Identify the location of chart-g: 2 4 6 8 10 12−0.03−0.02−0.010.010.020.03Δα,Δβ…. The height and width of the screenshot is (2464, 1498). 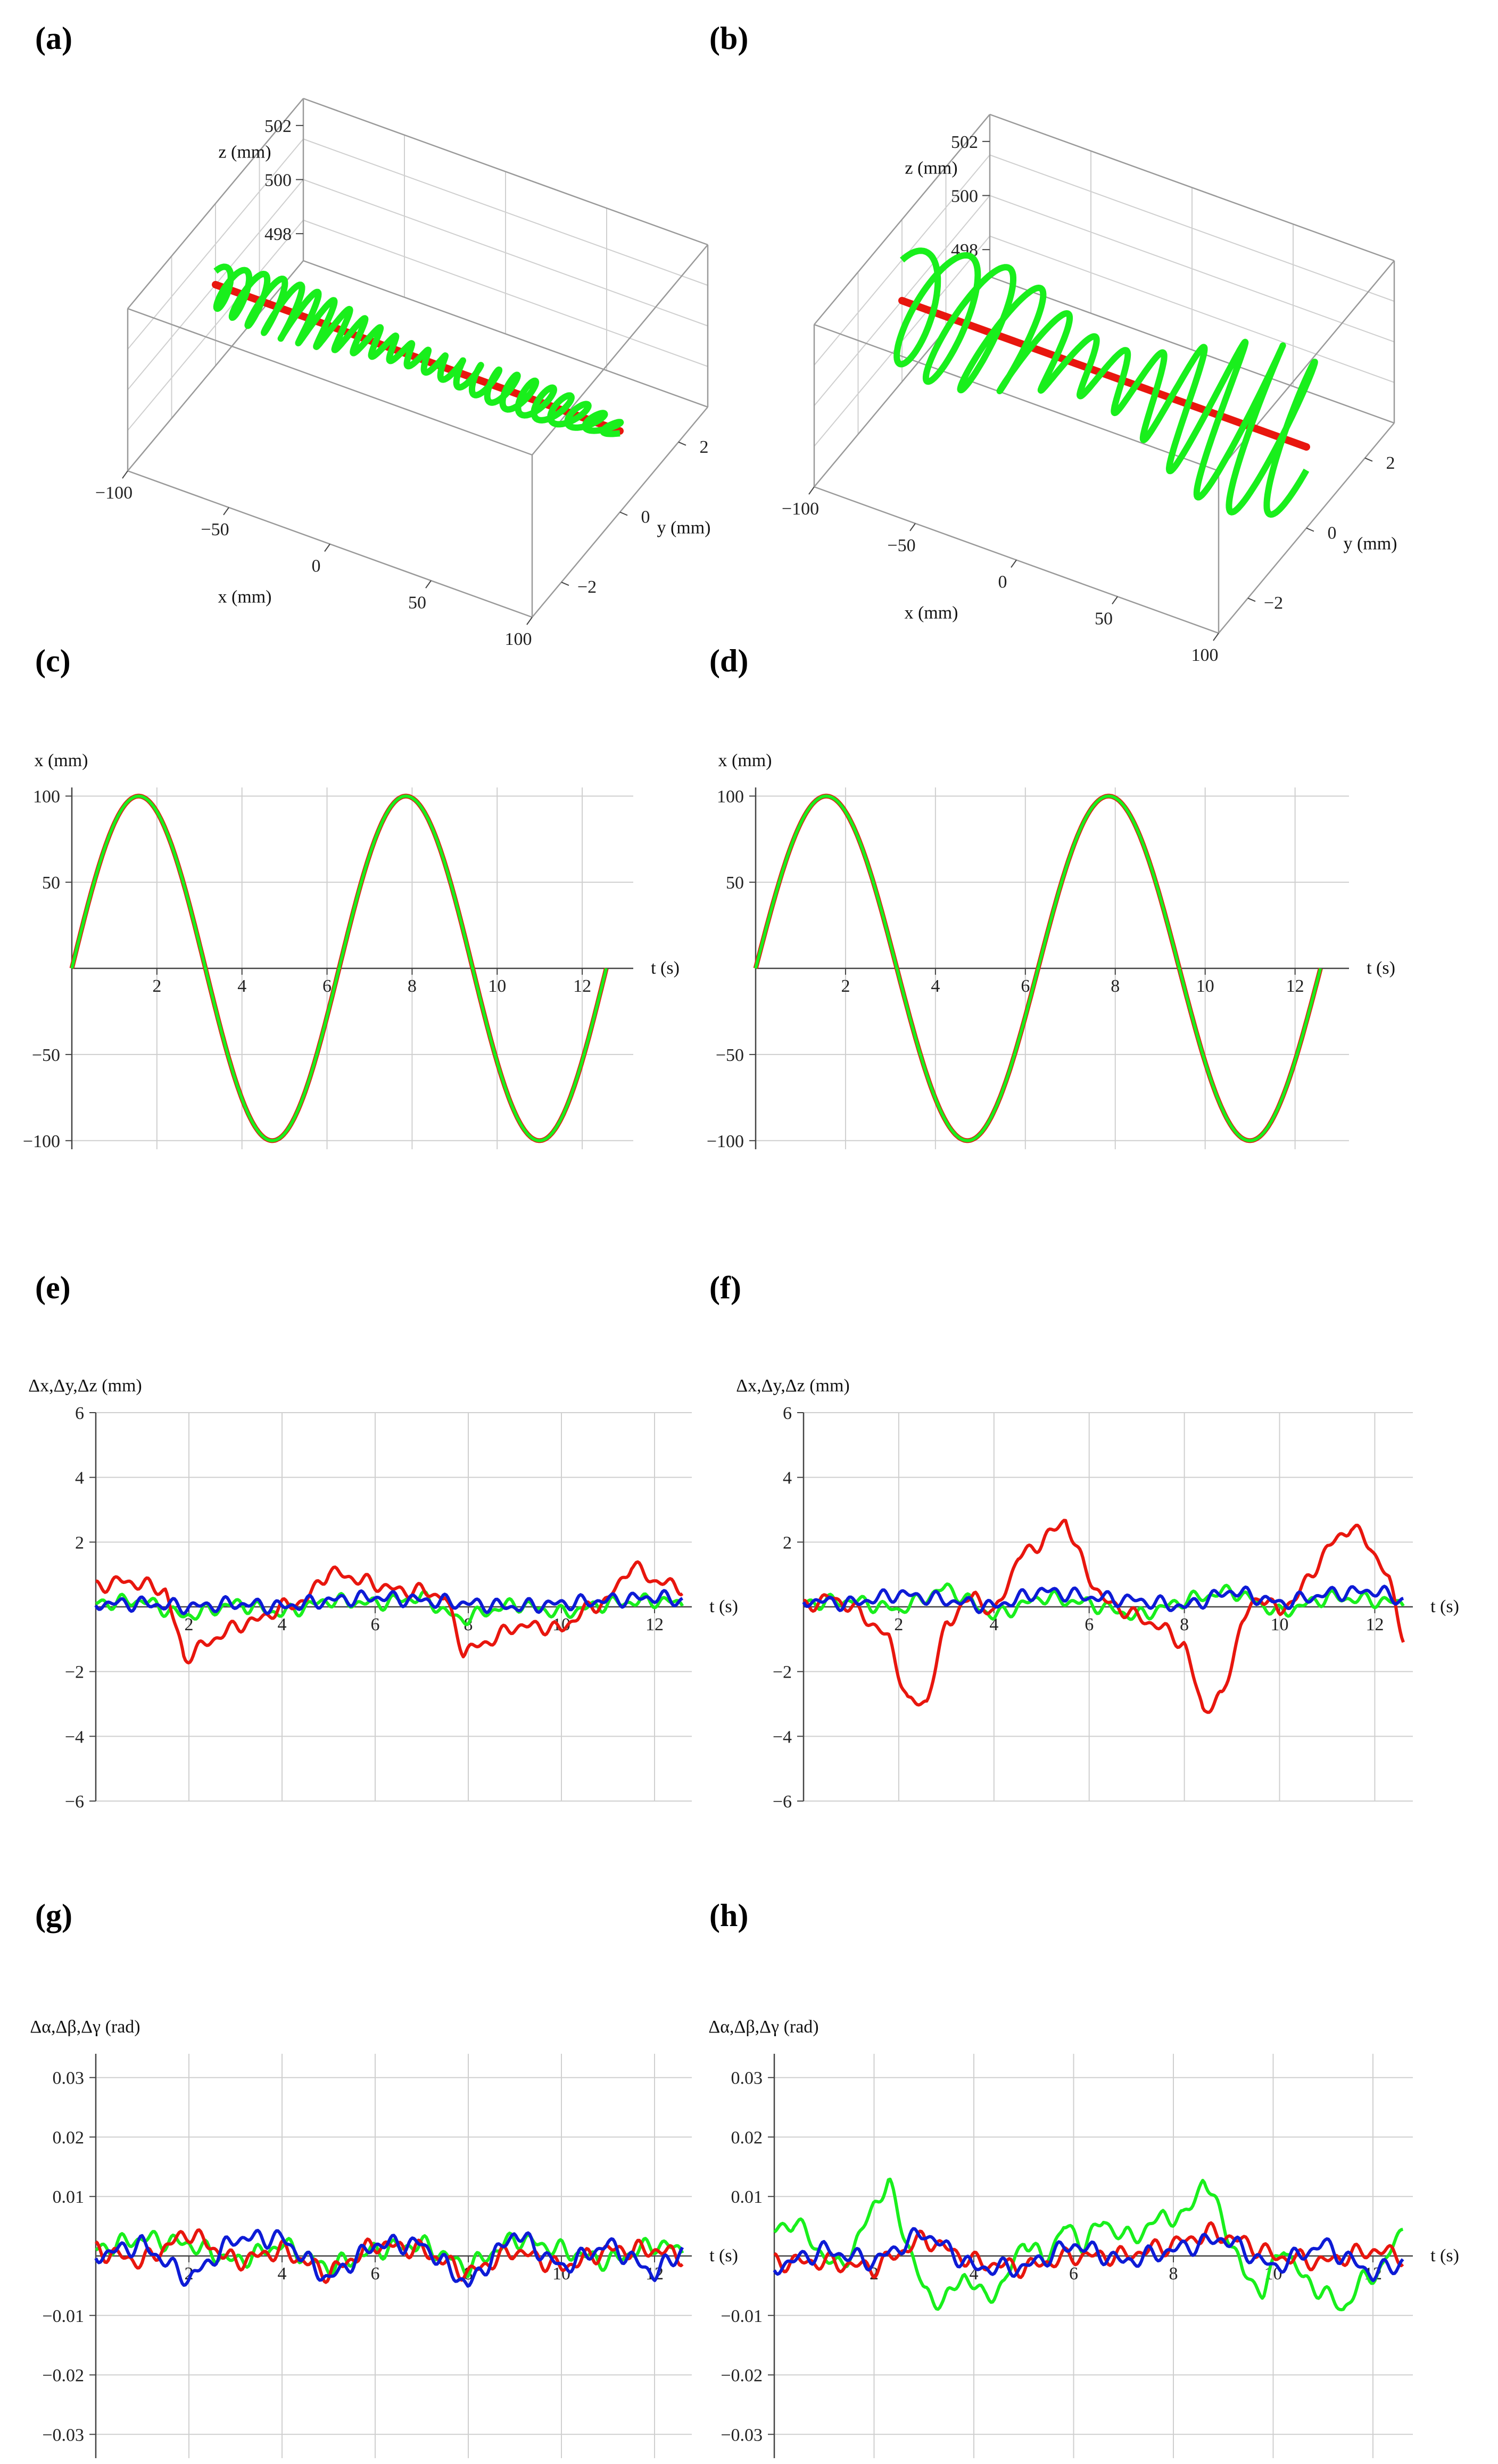
(384, 2237).